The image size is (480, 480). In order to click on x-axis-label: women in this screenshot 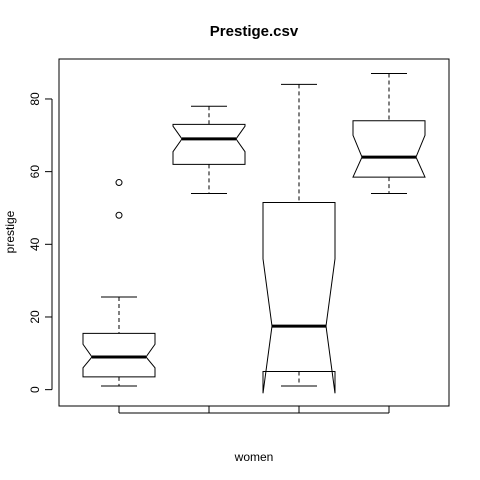, I will do `click(254, 457)`.